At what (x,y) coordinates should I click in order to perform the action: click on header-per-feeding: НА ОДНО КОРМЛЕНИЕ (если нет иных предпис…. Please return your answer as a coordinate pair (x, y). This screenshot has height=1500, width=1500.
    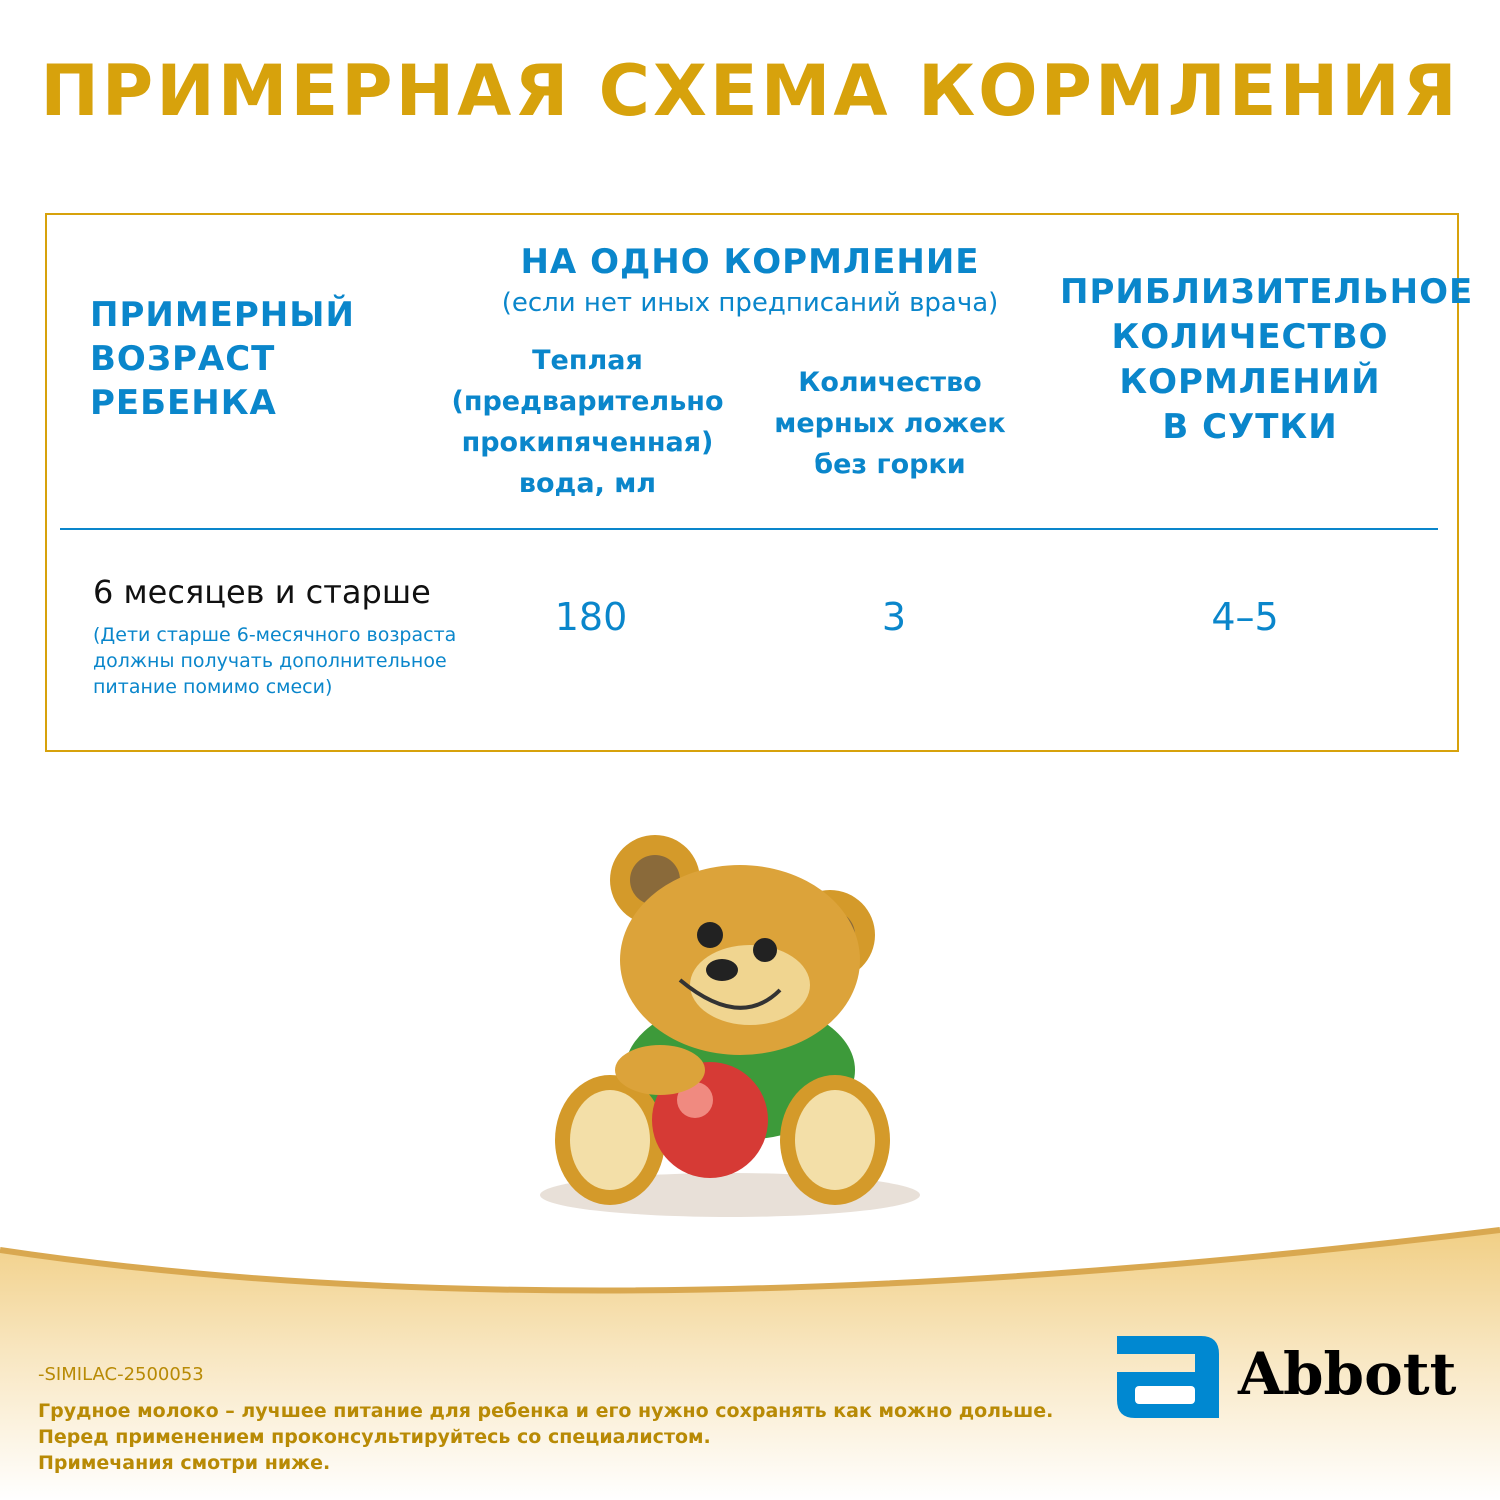
    Looking at the image, I should click on (750, 280).